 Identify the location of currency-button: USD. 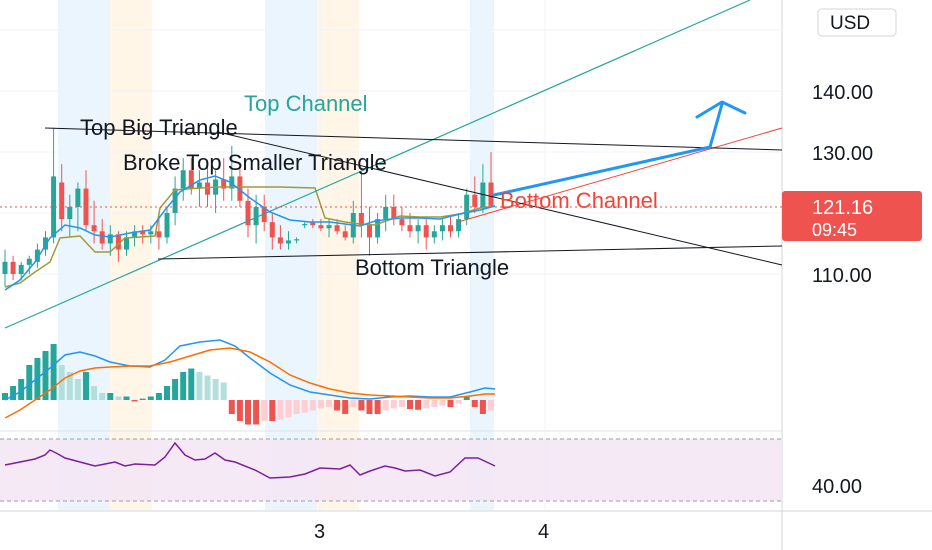
(857, 22).